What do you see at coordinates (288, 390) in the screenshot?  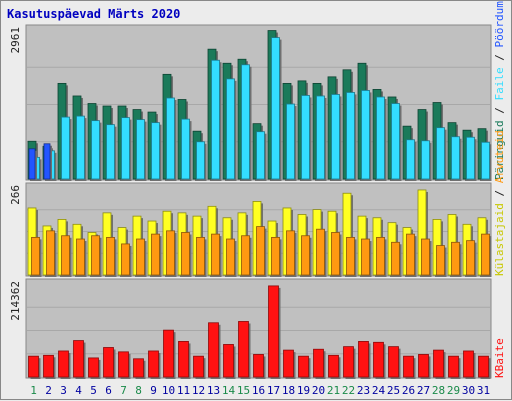 I see `x-tick-label: 18` at bounding box center [288, 390].